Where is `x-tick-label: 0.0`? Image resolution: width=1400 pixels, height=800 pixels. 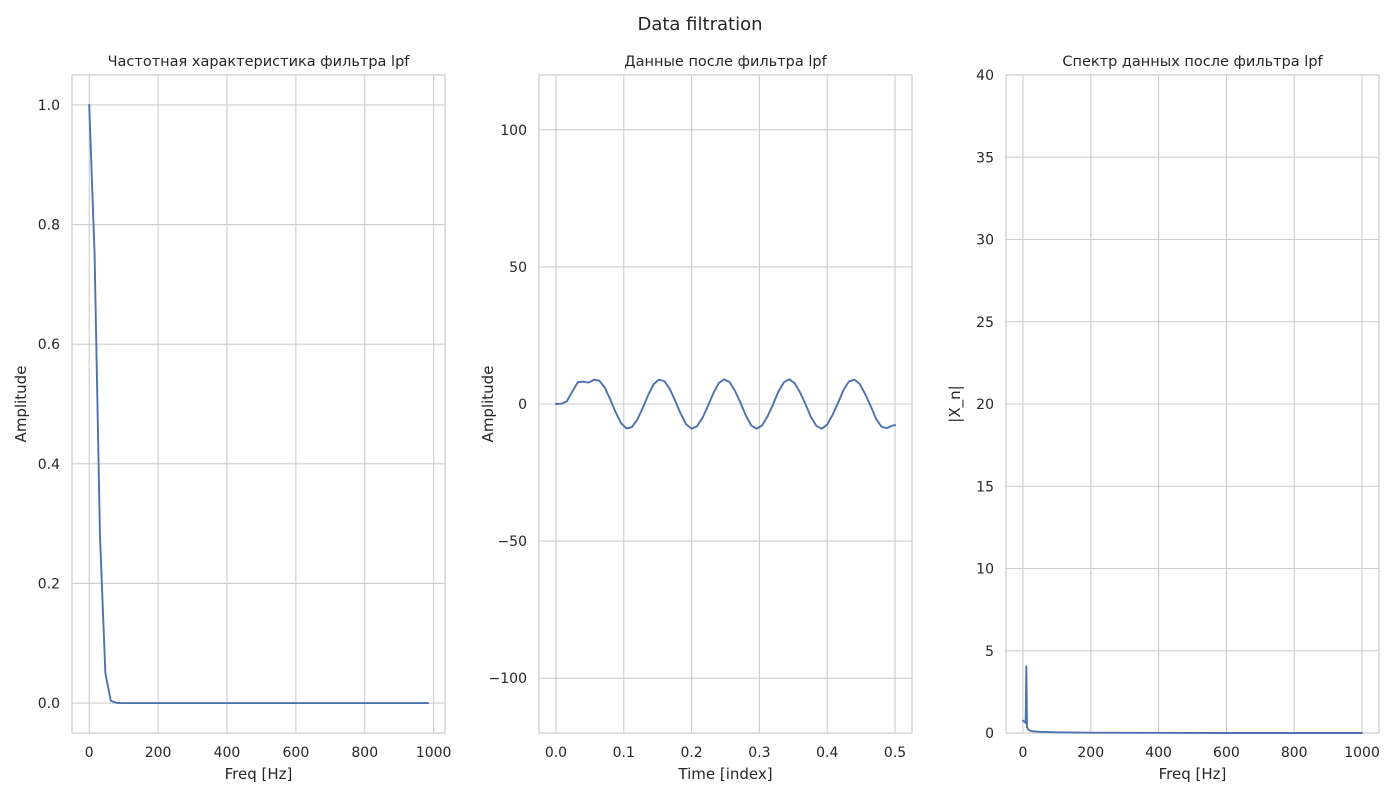 x-tick-label: 0.0 is located at coordinates (556, 753).